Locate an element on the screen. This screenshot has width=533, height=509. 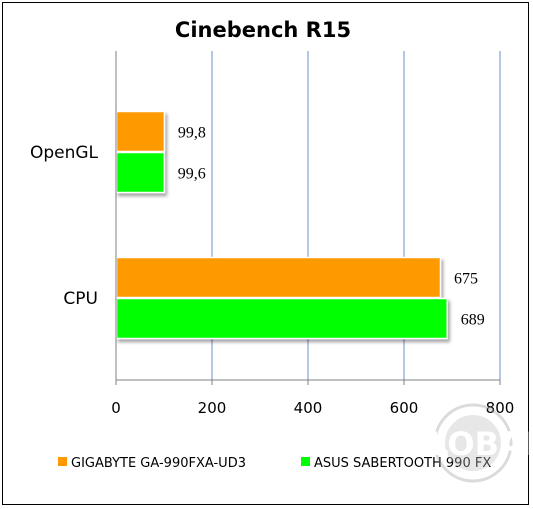
category-label-cpu: CPU is located at coordinates (80, 299).